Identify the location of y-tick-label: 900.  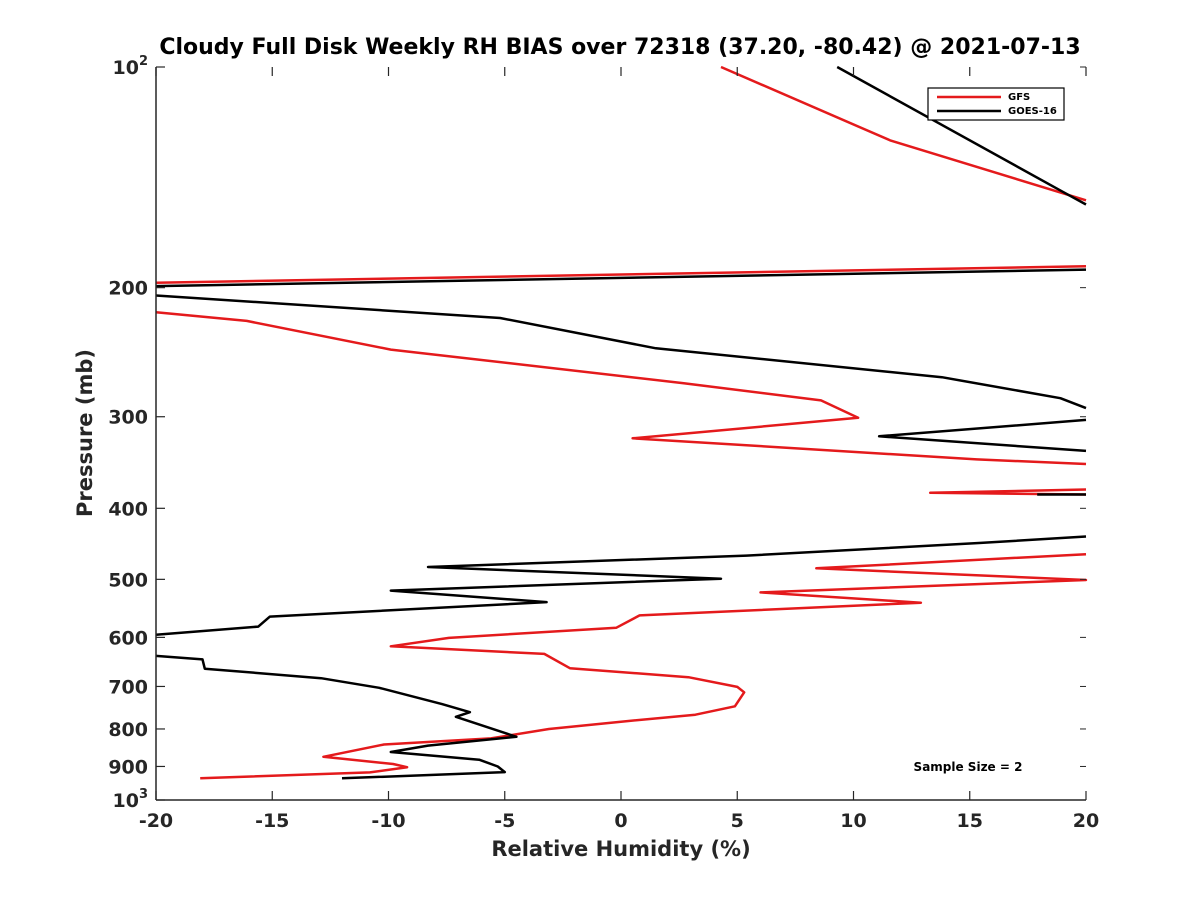
(128, 767).